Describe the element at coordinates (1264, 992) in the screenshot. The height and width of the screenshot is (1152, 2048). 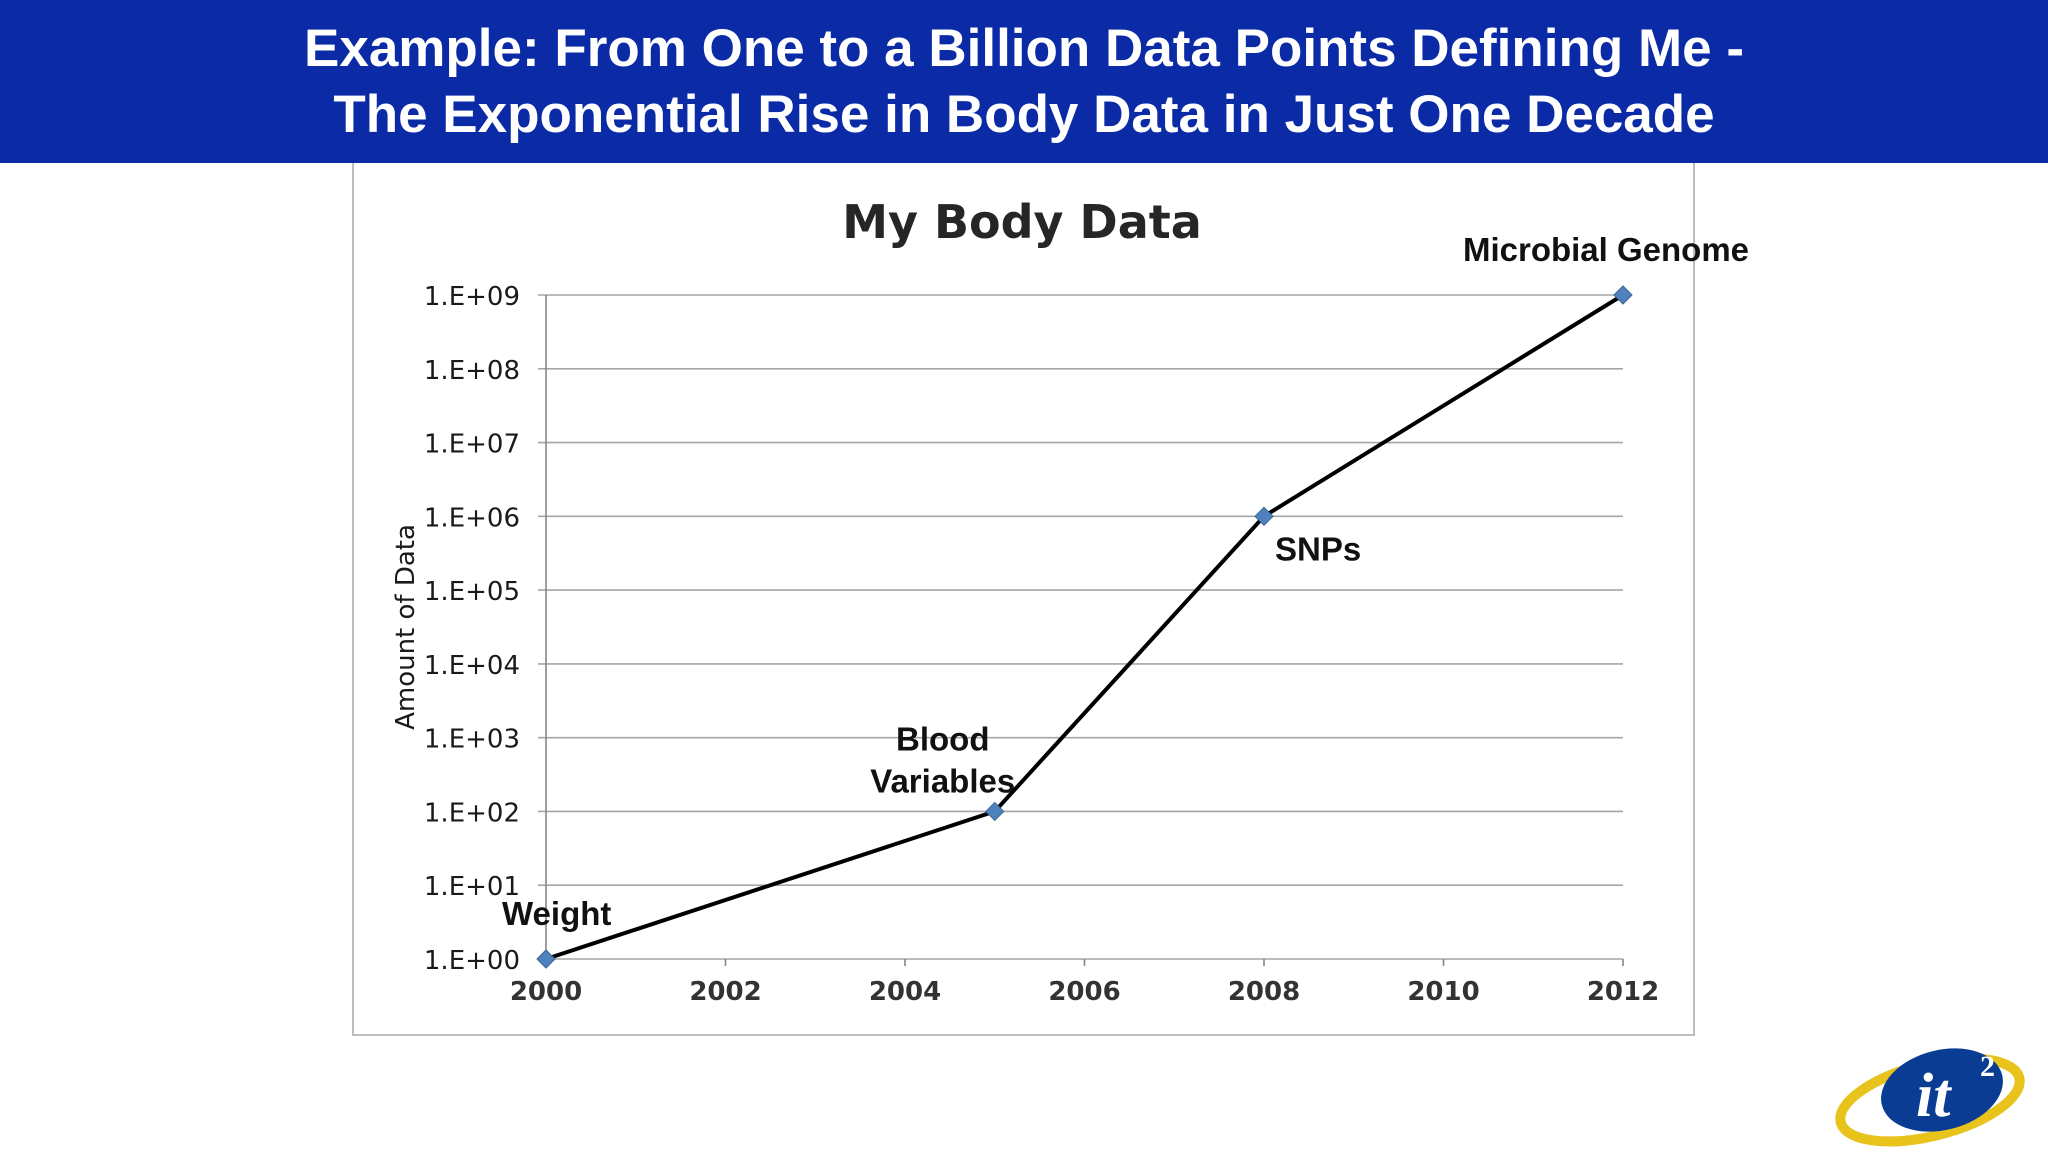
I see `x-tick-label: 2008` at that location.